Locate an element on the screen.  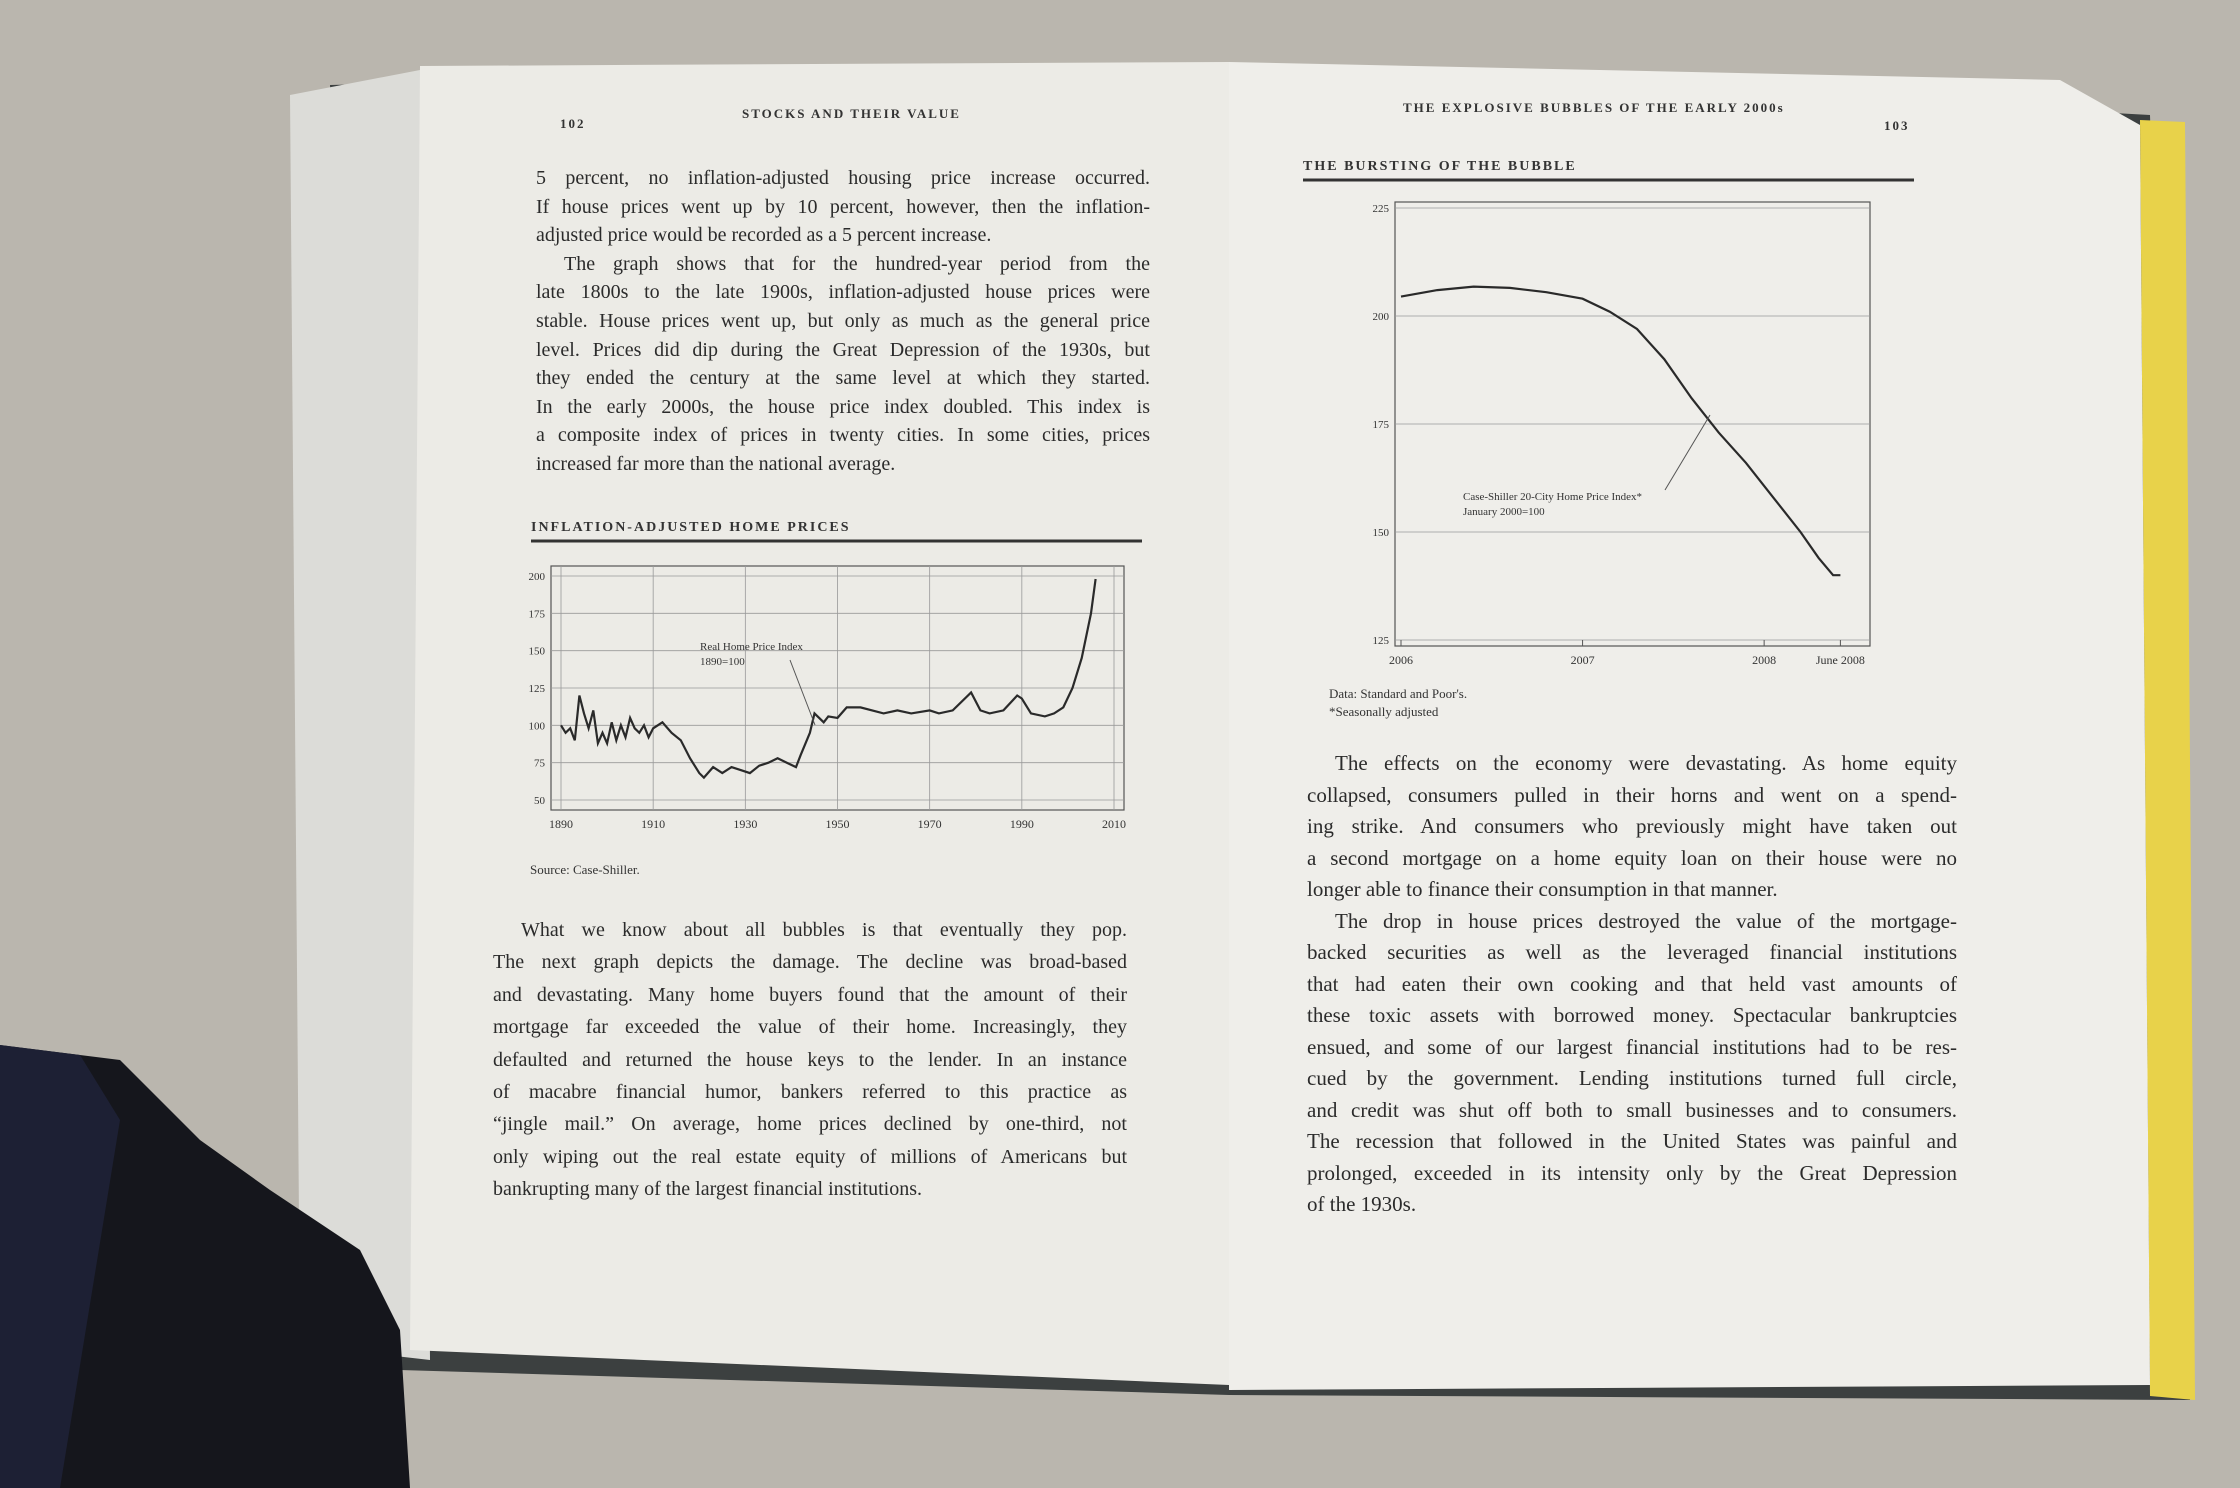
trouser is located at coordinates (60, 1266).